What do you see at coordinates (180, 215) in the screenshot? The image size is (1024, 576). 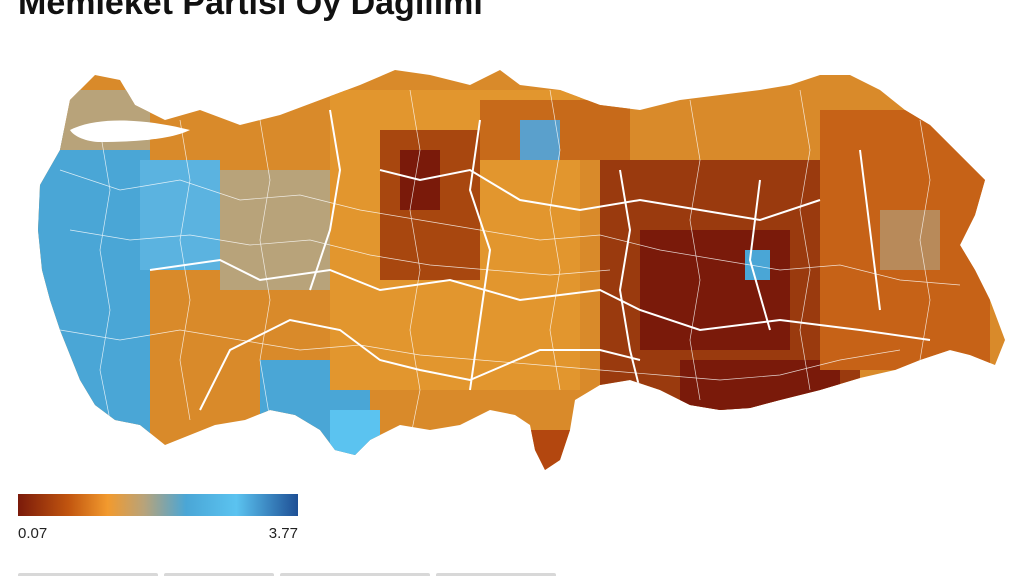 I see `region-aegean-blue` at bounding box center [180, 215].